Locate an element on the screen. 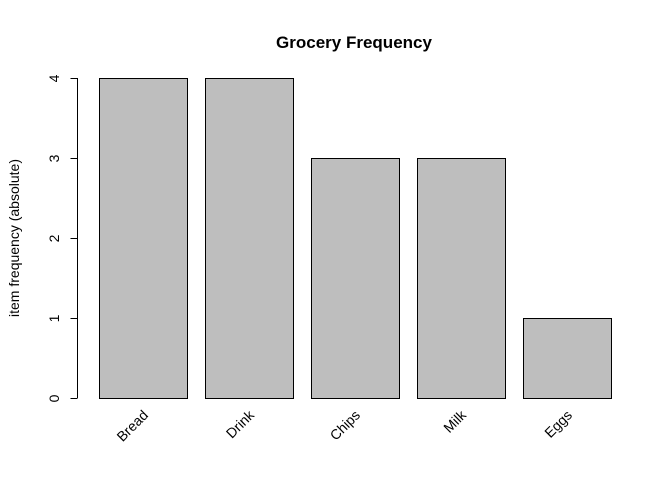 This screenshot has height=480, width=672. bar-eggs is located at coordinates (567, 358).